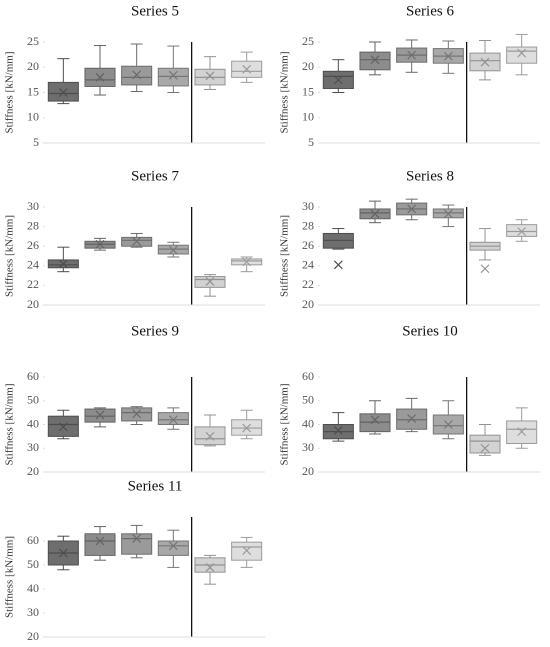 This screenshot has height=647, width=550. I want to click on panel: Series 10 Stiffness [kN/mm] 20 30 40 50 60, so click(409, 400).